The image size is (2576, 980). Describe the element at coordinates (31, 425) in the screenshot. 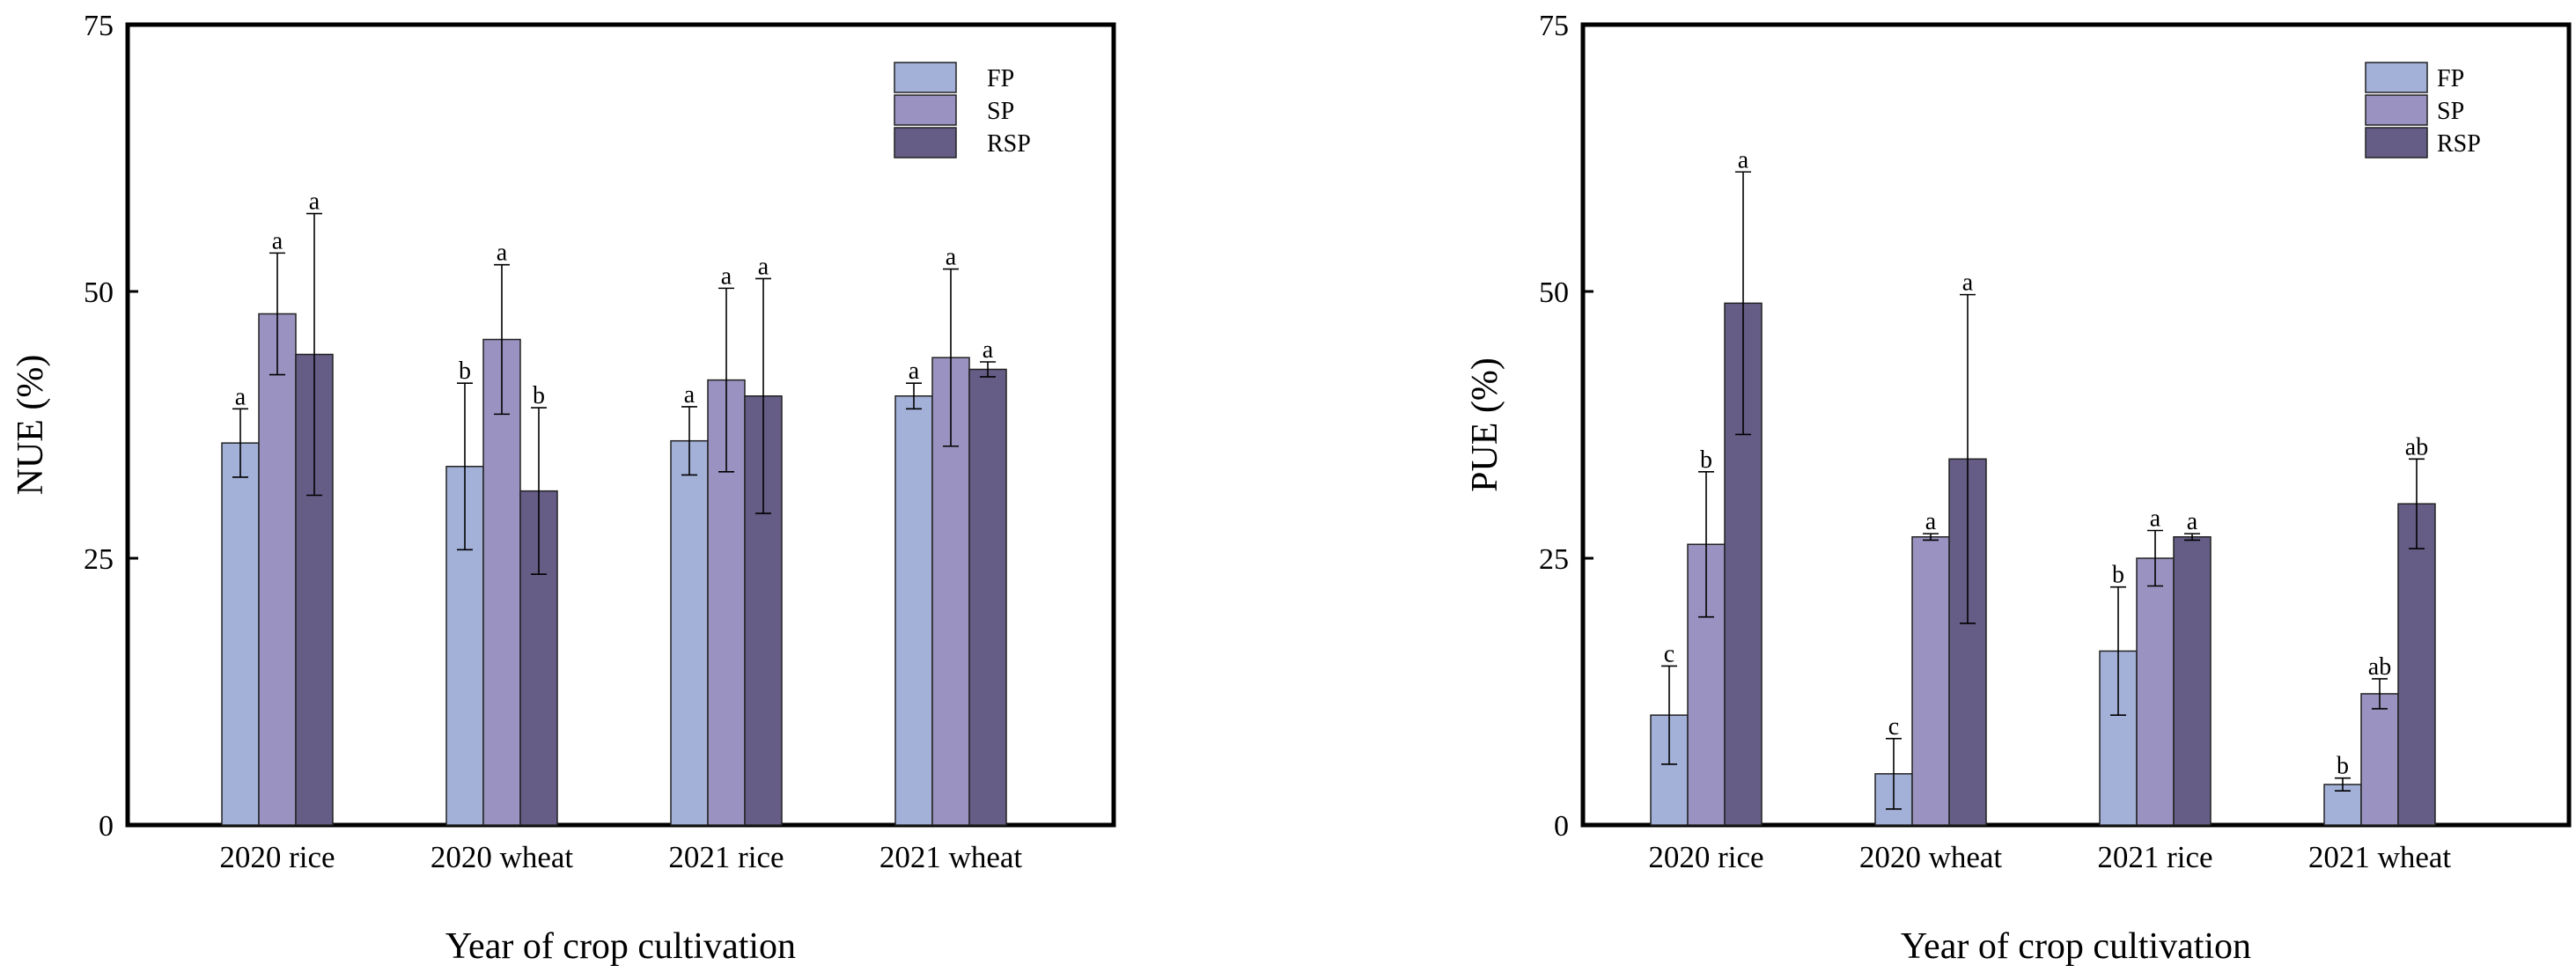

I see `y-axis-title: NUE (%)` at that location.